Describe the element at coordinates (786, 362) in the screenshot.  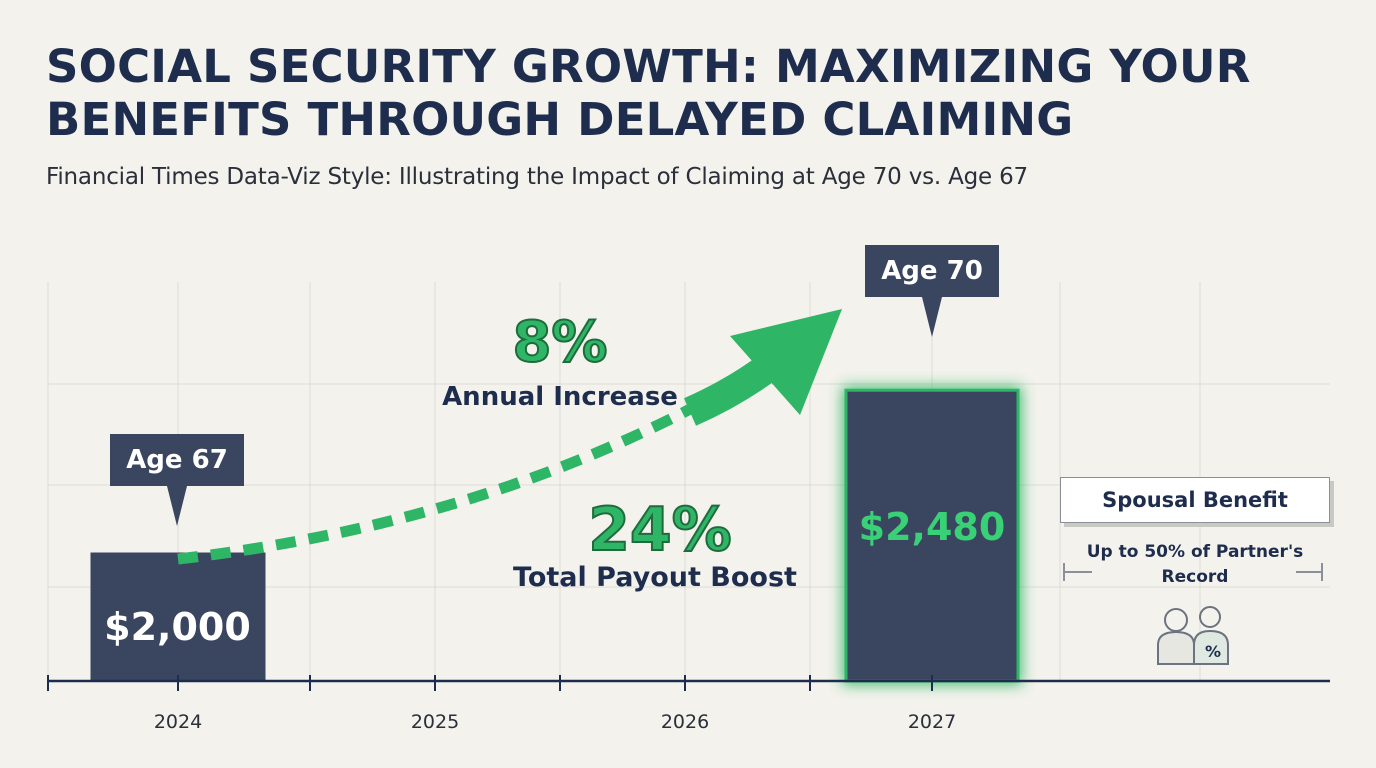
I see `trend-arrow-head` at that location.